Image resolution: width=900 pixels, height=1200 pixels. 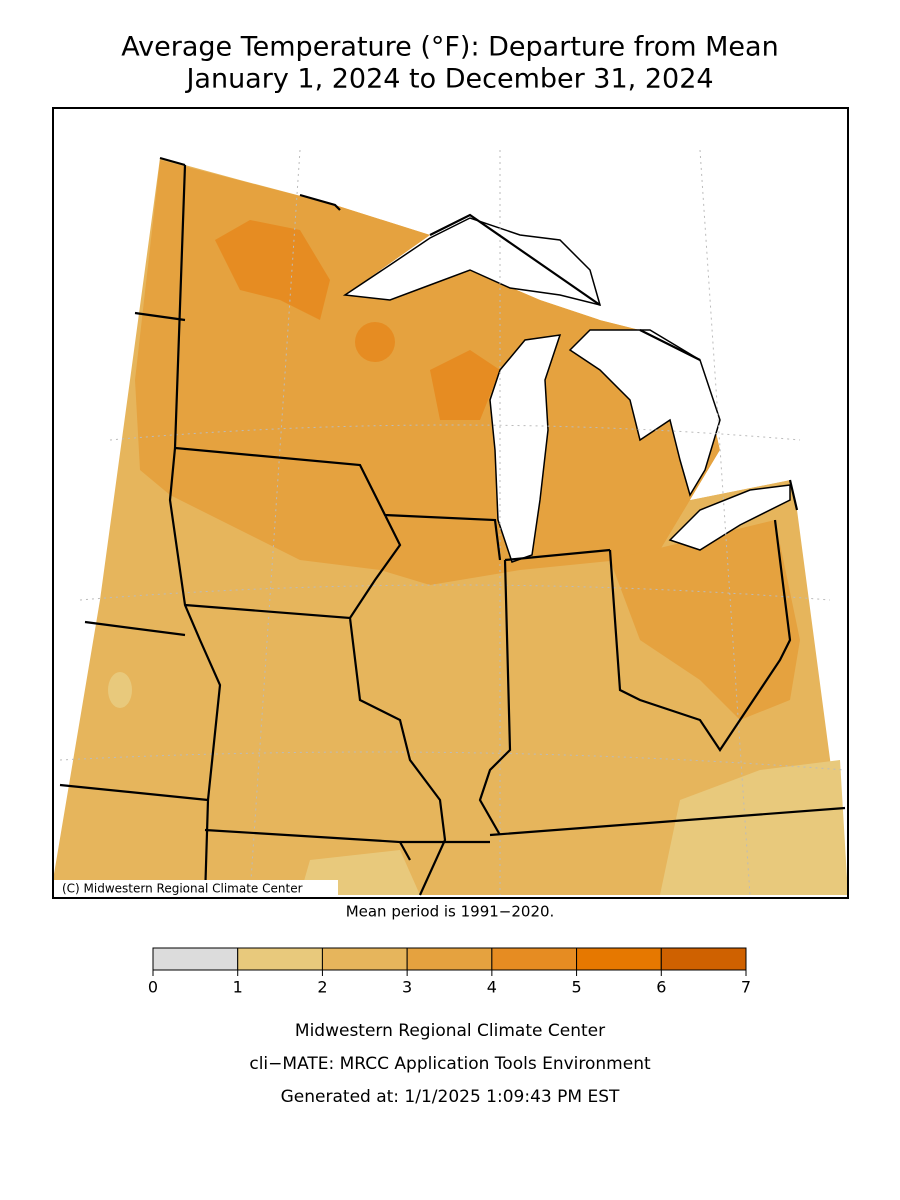 What do you see at coordinates (449, 972) in the screenshot?
I see `legend: 0 1 2 3 4 5 6 7` at bounding box center [449, 972].